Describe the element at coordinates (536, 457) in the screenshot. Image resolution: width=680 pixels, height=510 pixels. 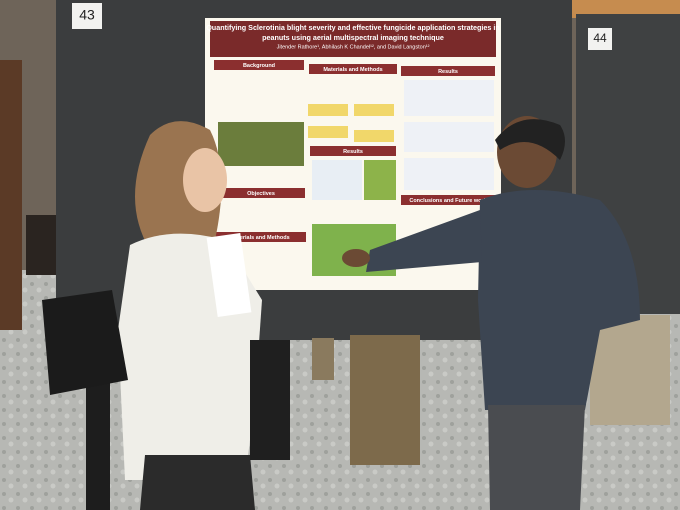
I see `trousers` at that location.